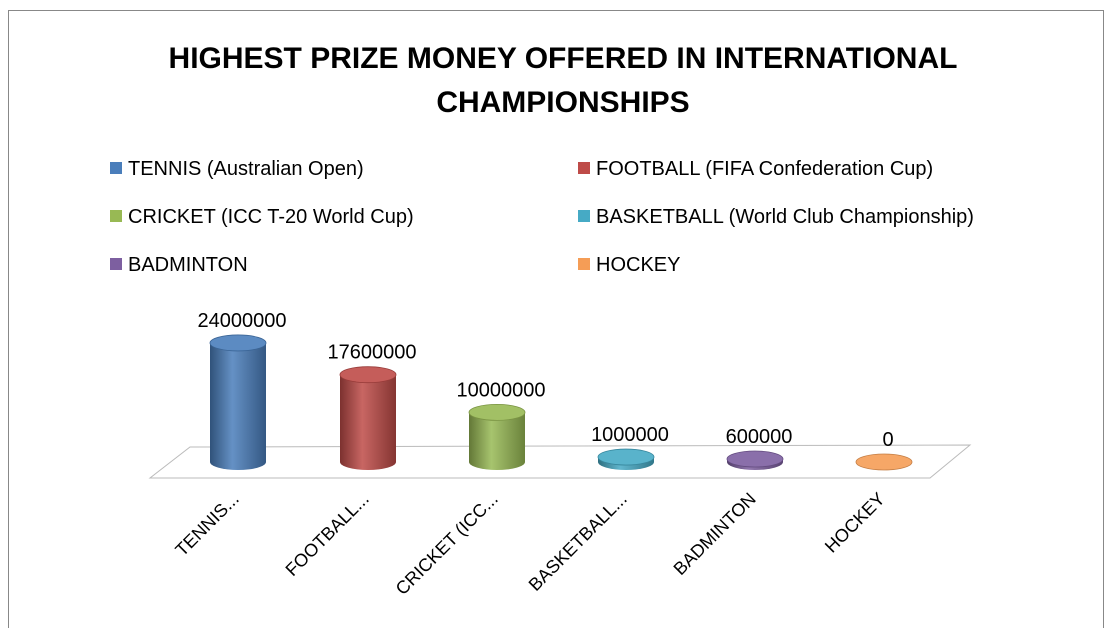 Image resolution: width=1105 pixels, height=633 pixels. I want to click on value-label: 24000000, so click(242, 321).